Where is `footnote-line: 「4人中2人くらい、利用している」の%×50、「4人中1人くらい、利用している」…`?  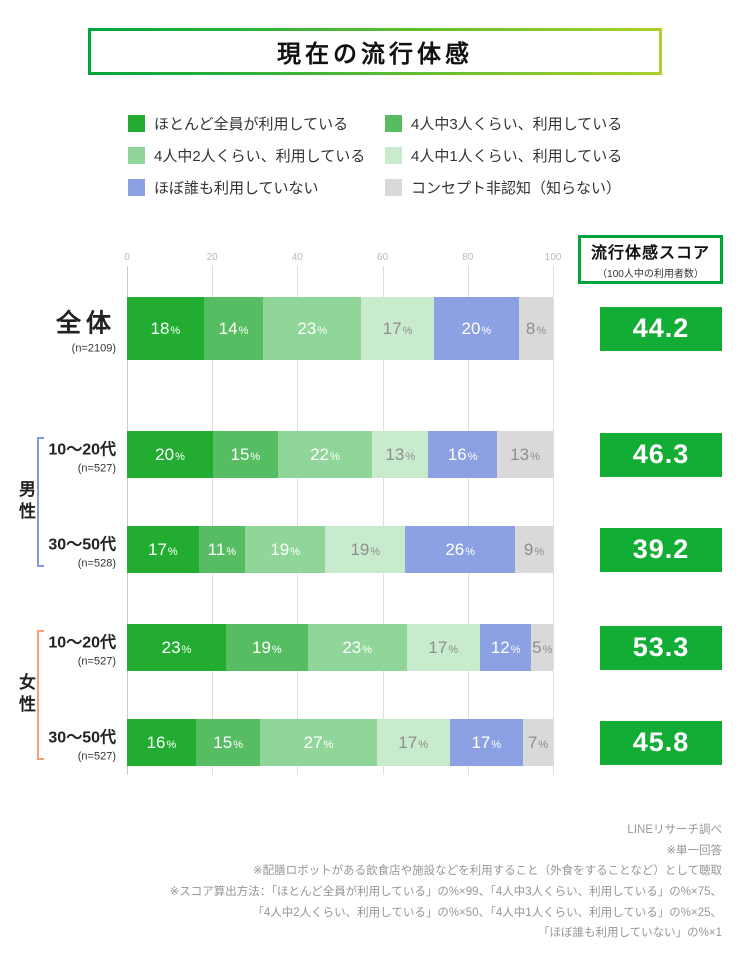 footnote-line: 「4人中2人くらい、利用している」の%×50、「4人中1人くらい、利用している」… is located at coordinates (487, 912).